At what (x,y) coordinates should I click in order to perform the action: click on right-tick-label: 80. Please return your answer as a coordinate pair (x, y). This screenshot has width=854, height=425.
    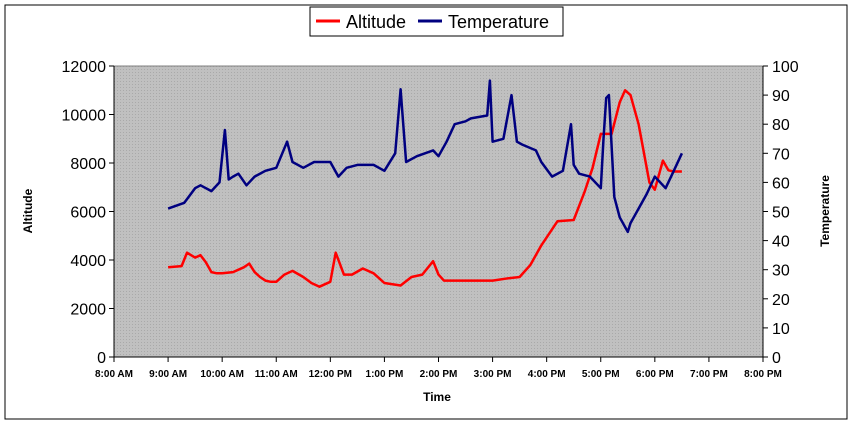
    Looking at the image, I should click on (781, 125).